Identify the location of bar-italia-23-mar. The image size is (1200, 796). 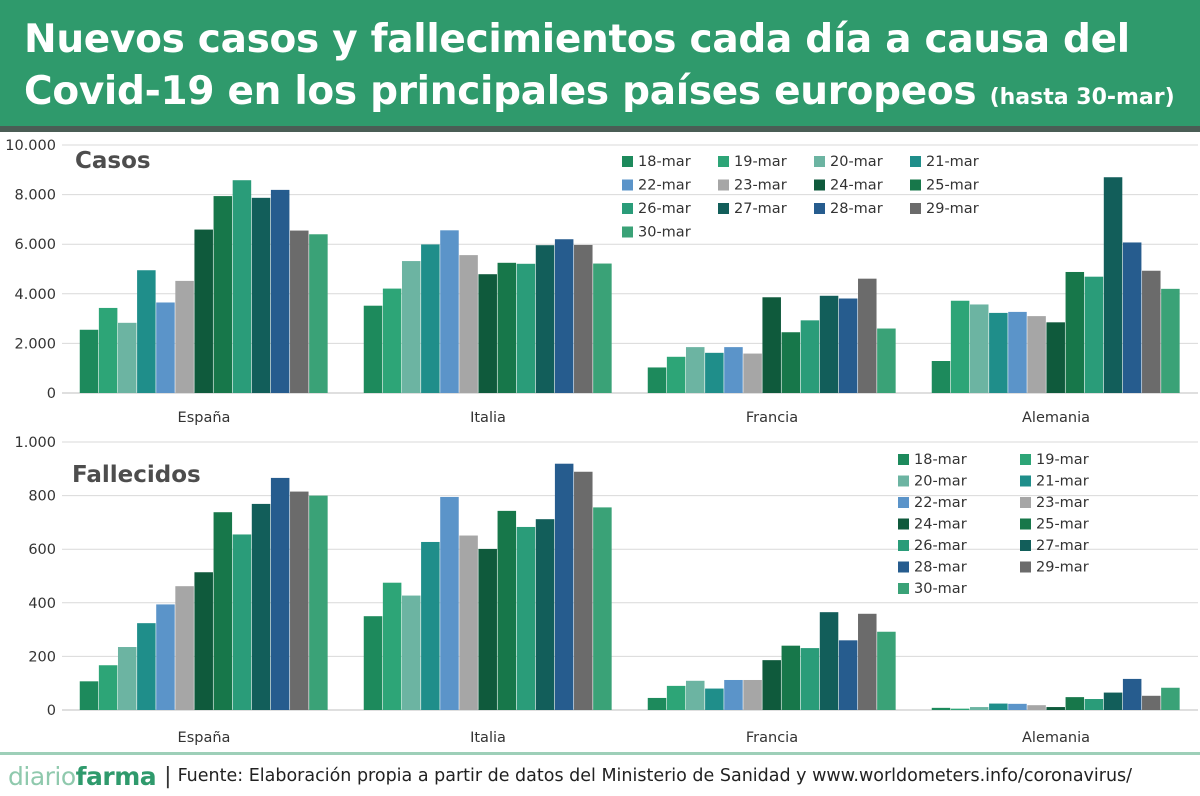
(468, 622).